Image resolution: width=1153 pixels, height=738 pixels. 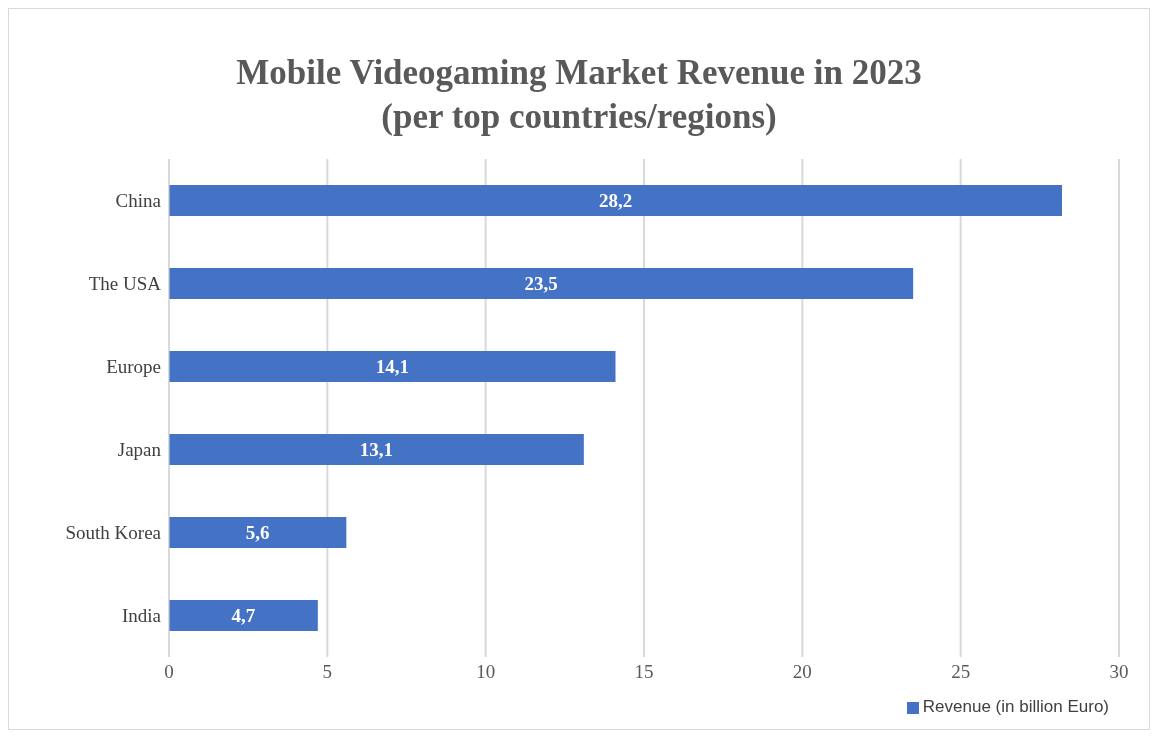 I want to click on data-label: 28,2, so click(x=615, y=200).